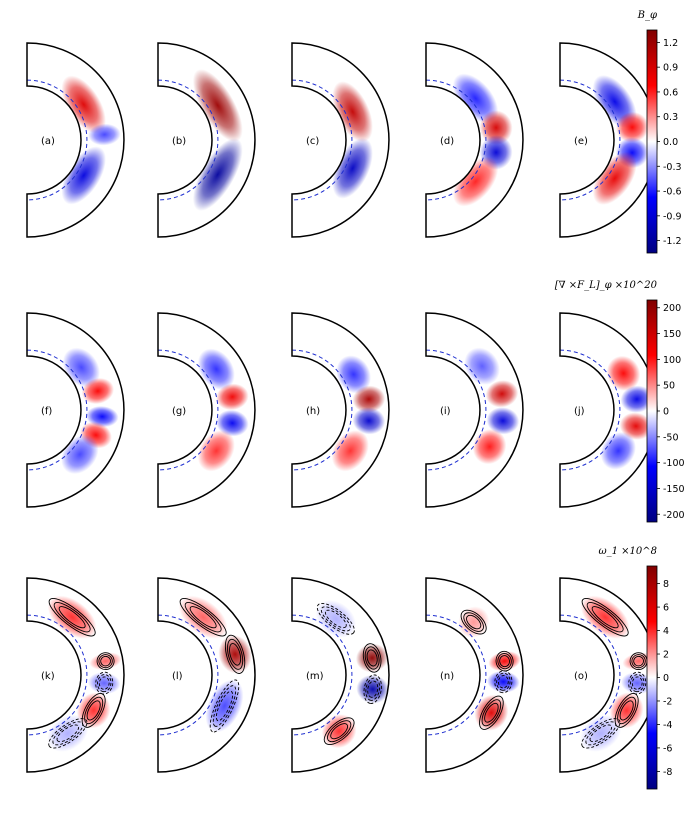 This screenshot has width=698, height=814. What do you see at coordinates (179, 411) in the screenshot?
I see `panel-label: (g)` at bounding box center [179, 411].